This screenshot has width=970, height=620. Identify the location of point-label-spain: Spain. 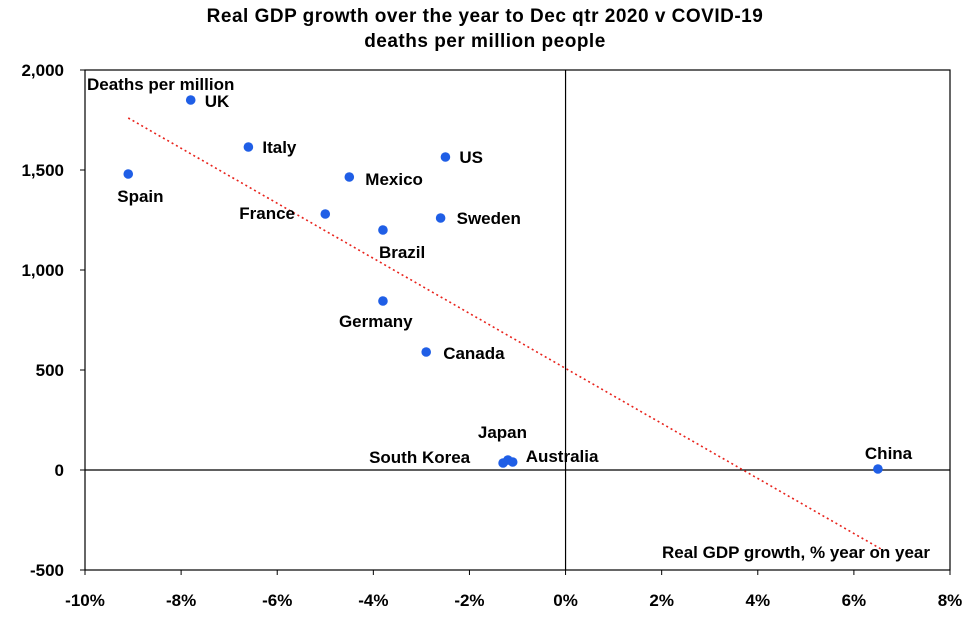
(140, 196).